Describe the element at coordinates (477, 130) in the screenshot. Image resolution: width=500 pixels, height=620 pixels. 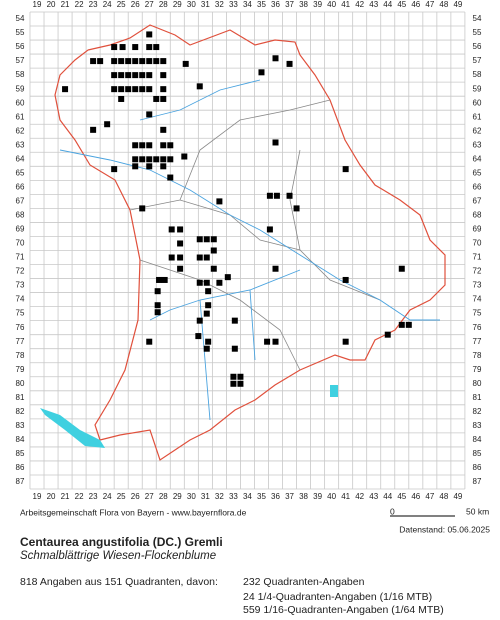
I see `row-label: 62` at that location.